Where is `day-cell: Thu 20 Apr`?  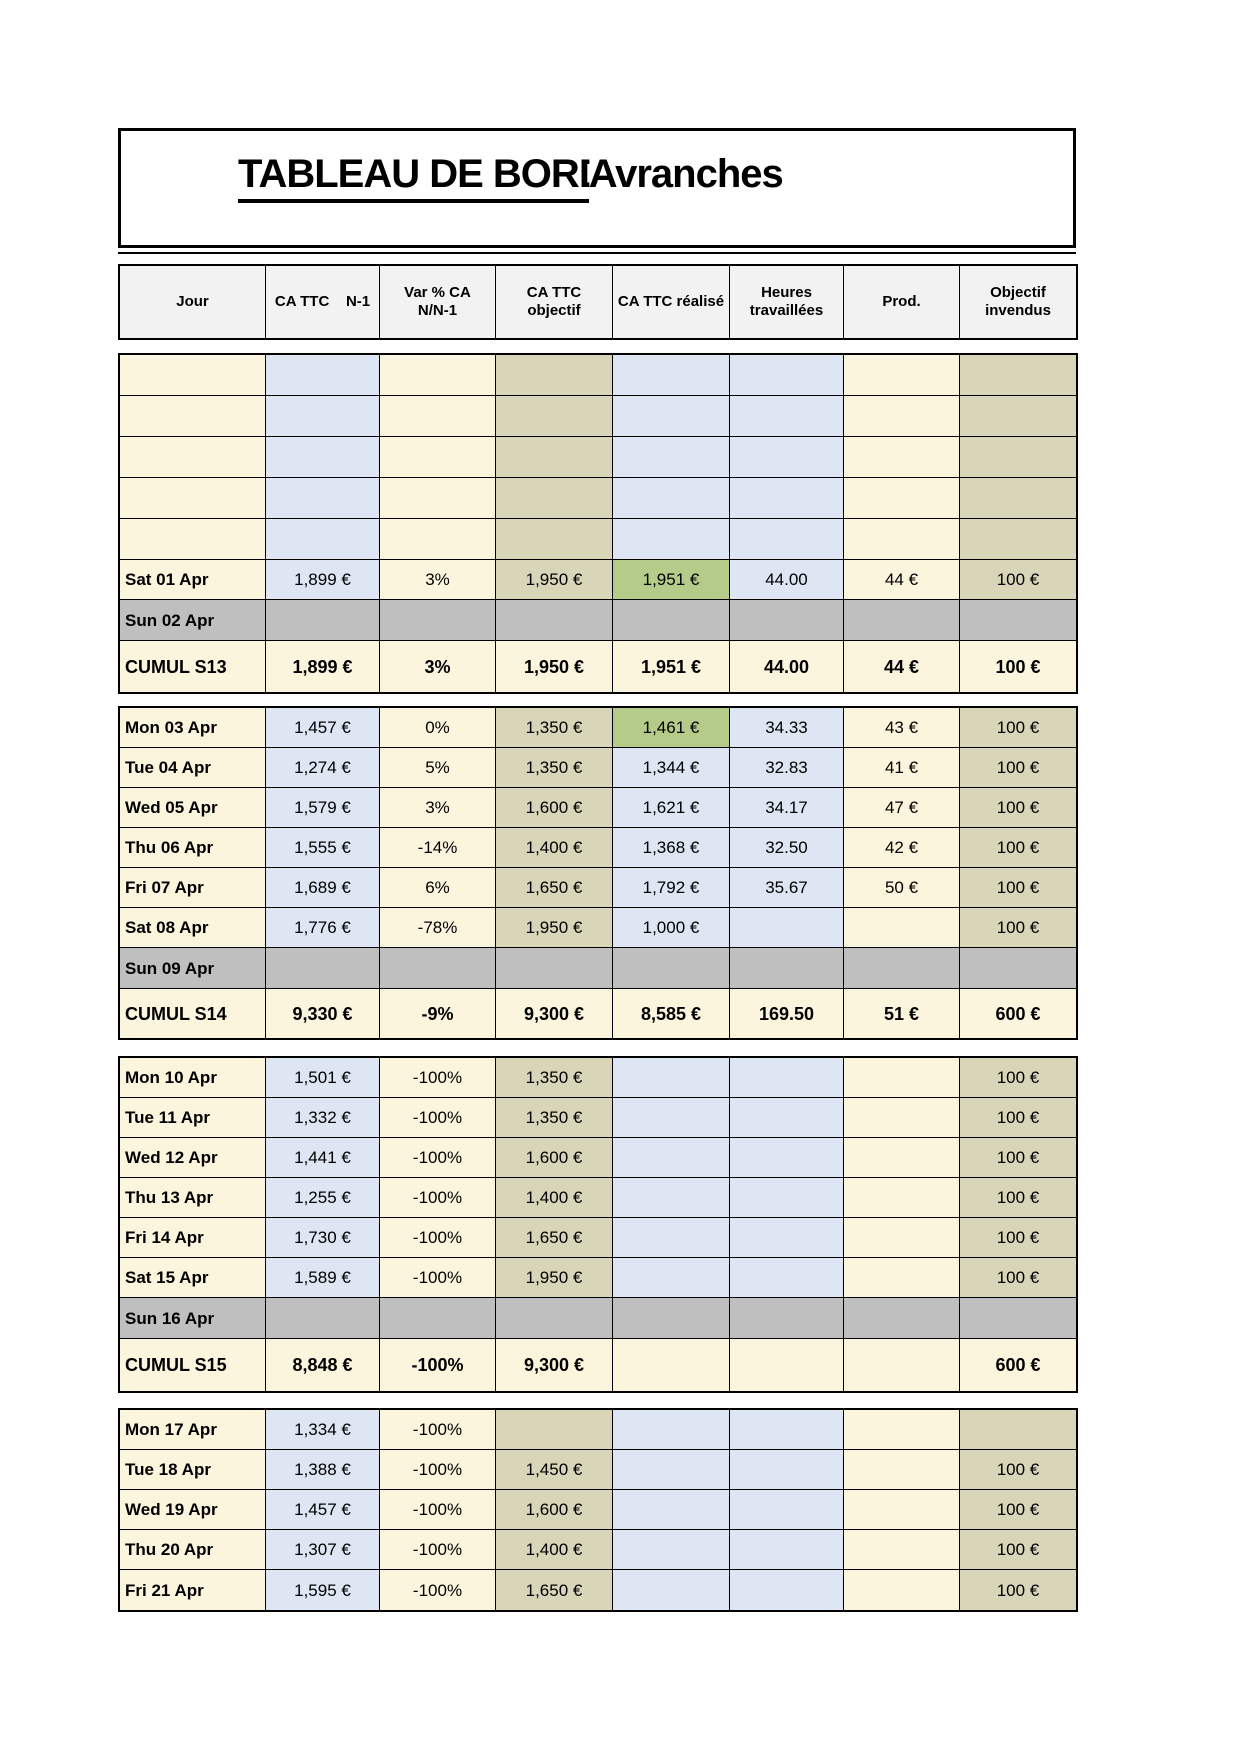 day-cell: Thu 20 Apr is located at coordinates (193, 1550).